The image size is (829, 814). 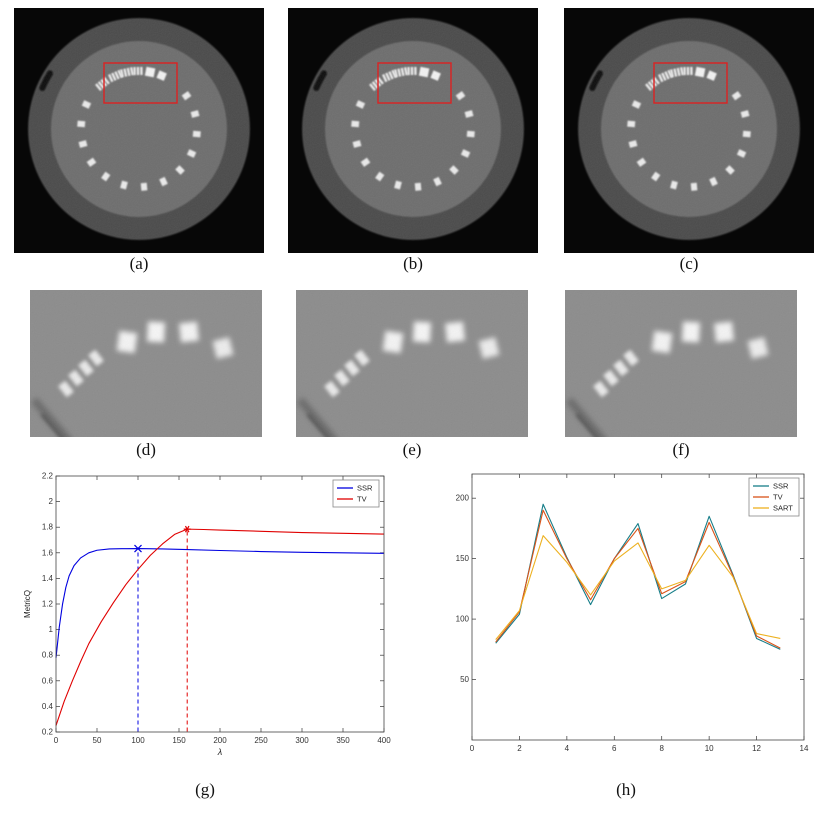 I want to click on phantom-image-a, so click(x=139, y=130).